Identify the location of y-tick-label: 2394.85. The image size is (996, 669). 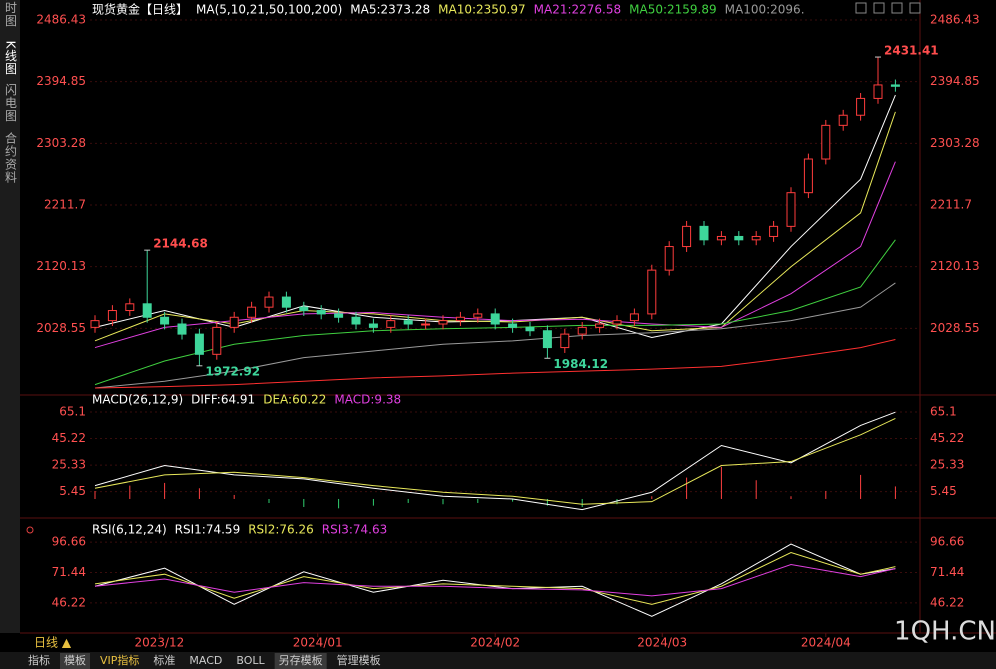
(61, 81).